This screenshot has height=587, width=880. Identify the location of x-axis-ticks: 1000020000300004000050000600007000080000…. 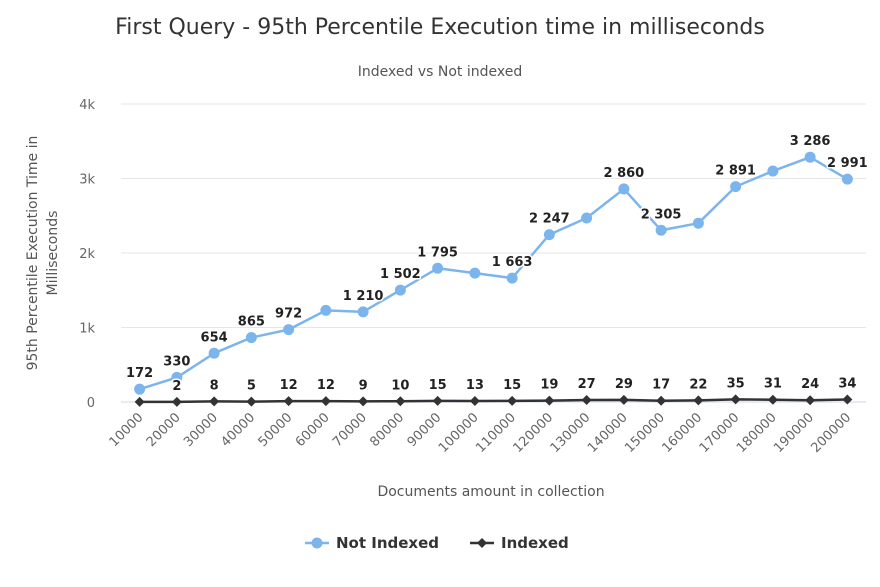
(481, 433).